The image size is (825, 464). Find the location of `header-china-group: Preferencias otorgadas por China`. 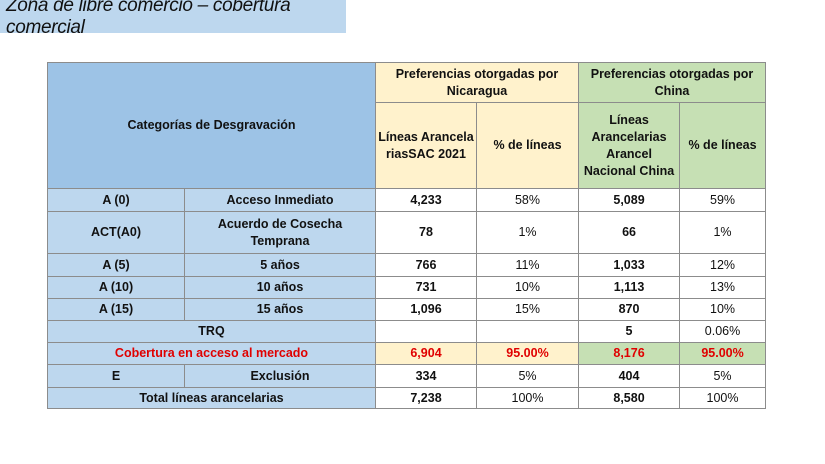

header-china-group: Preferencias otorgadas por China is located at coordinates (672, 82).